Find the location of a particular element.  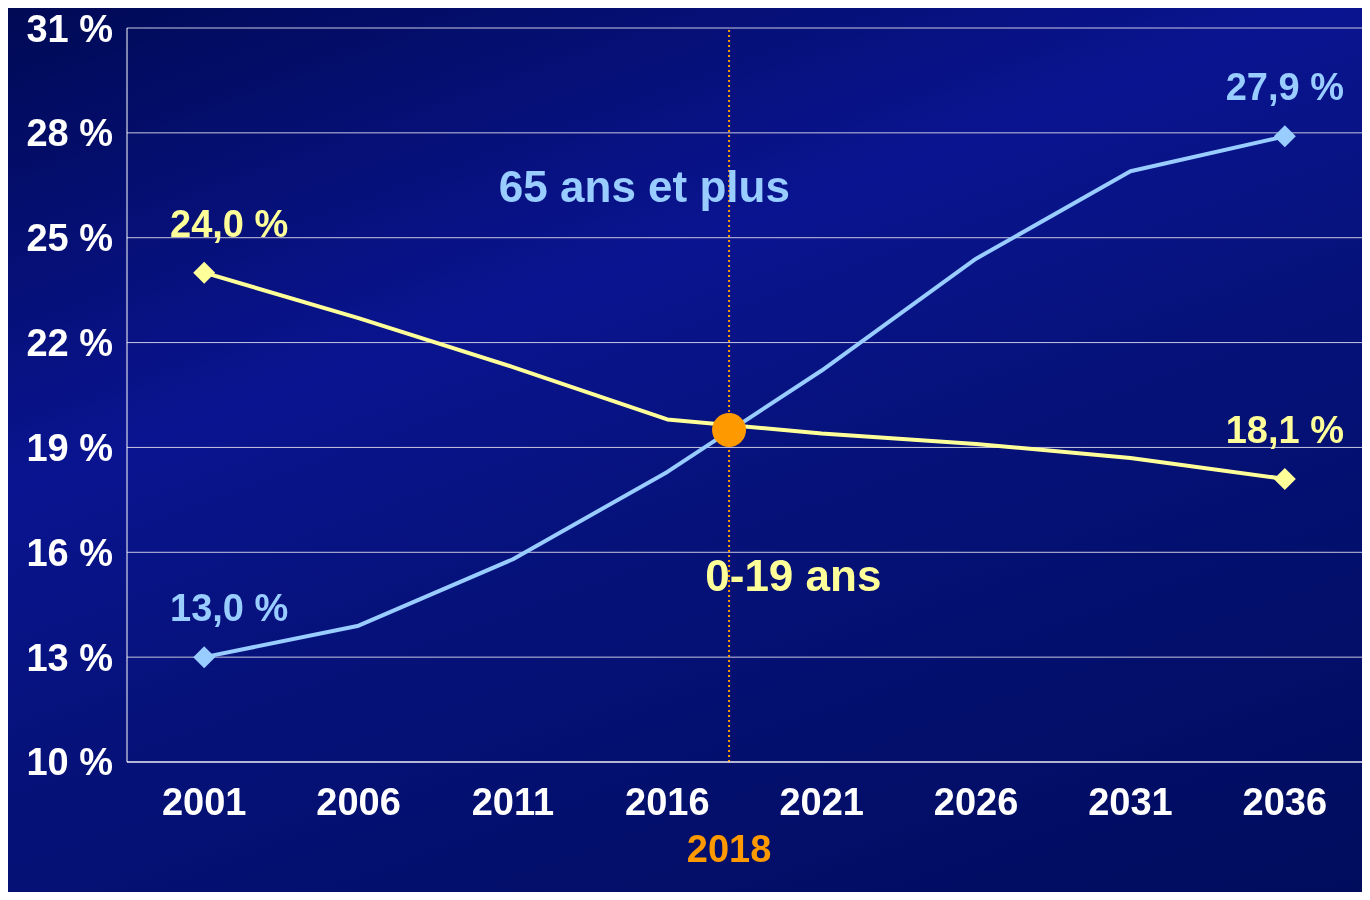

text: 0-19 ans is located at coordinates (793, 576).